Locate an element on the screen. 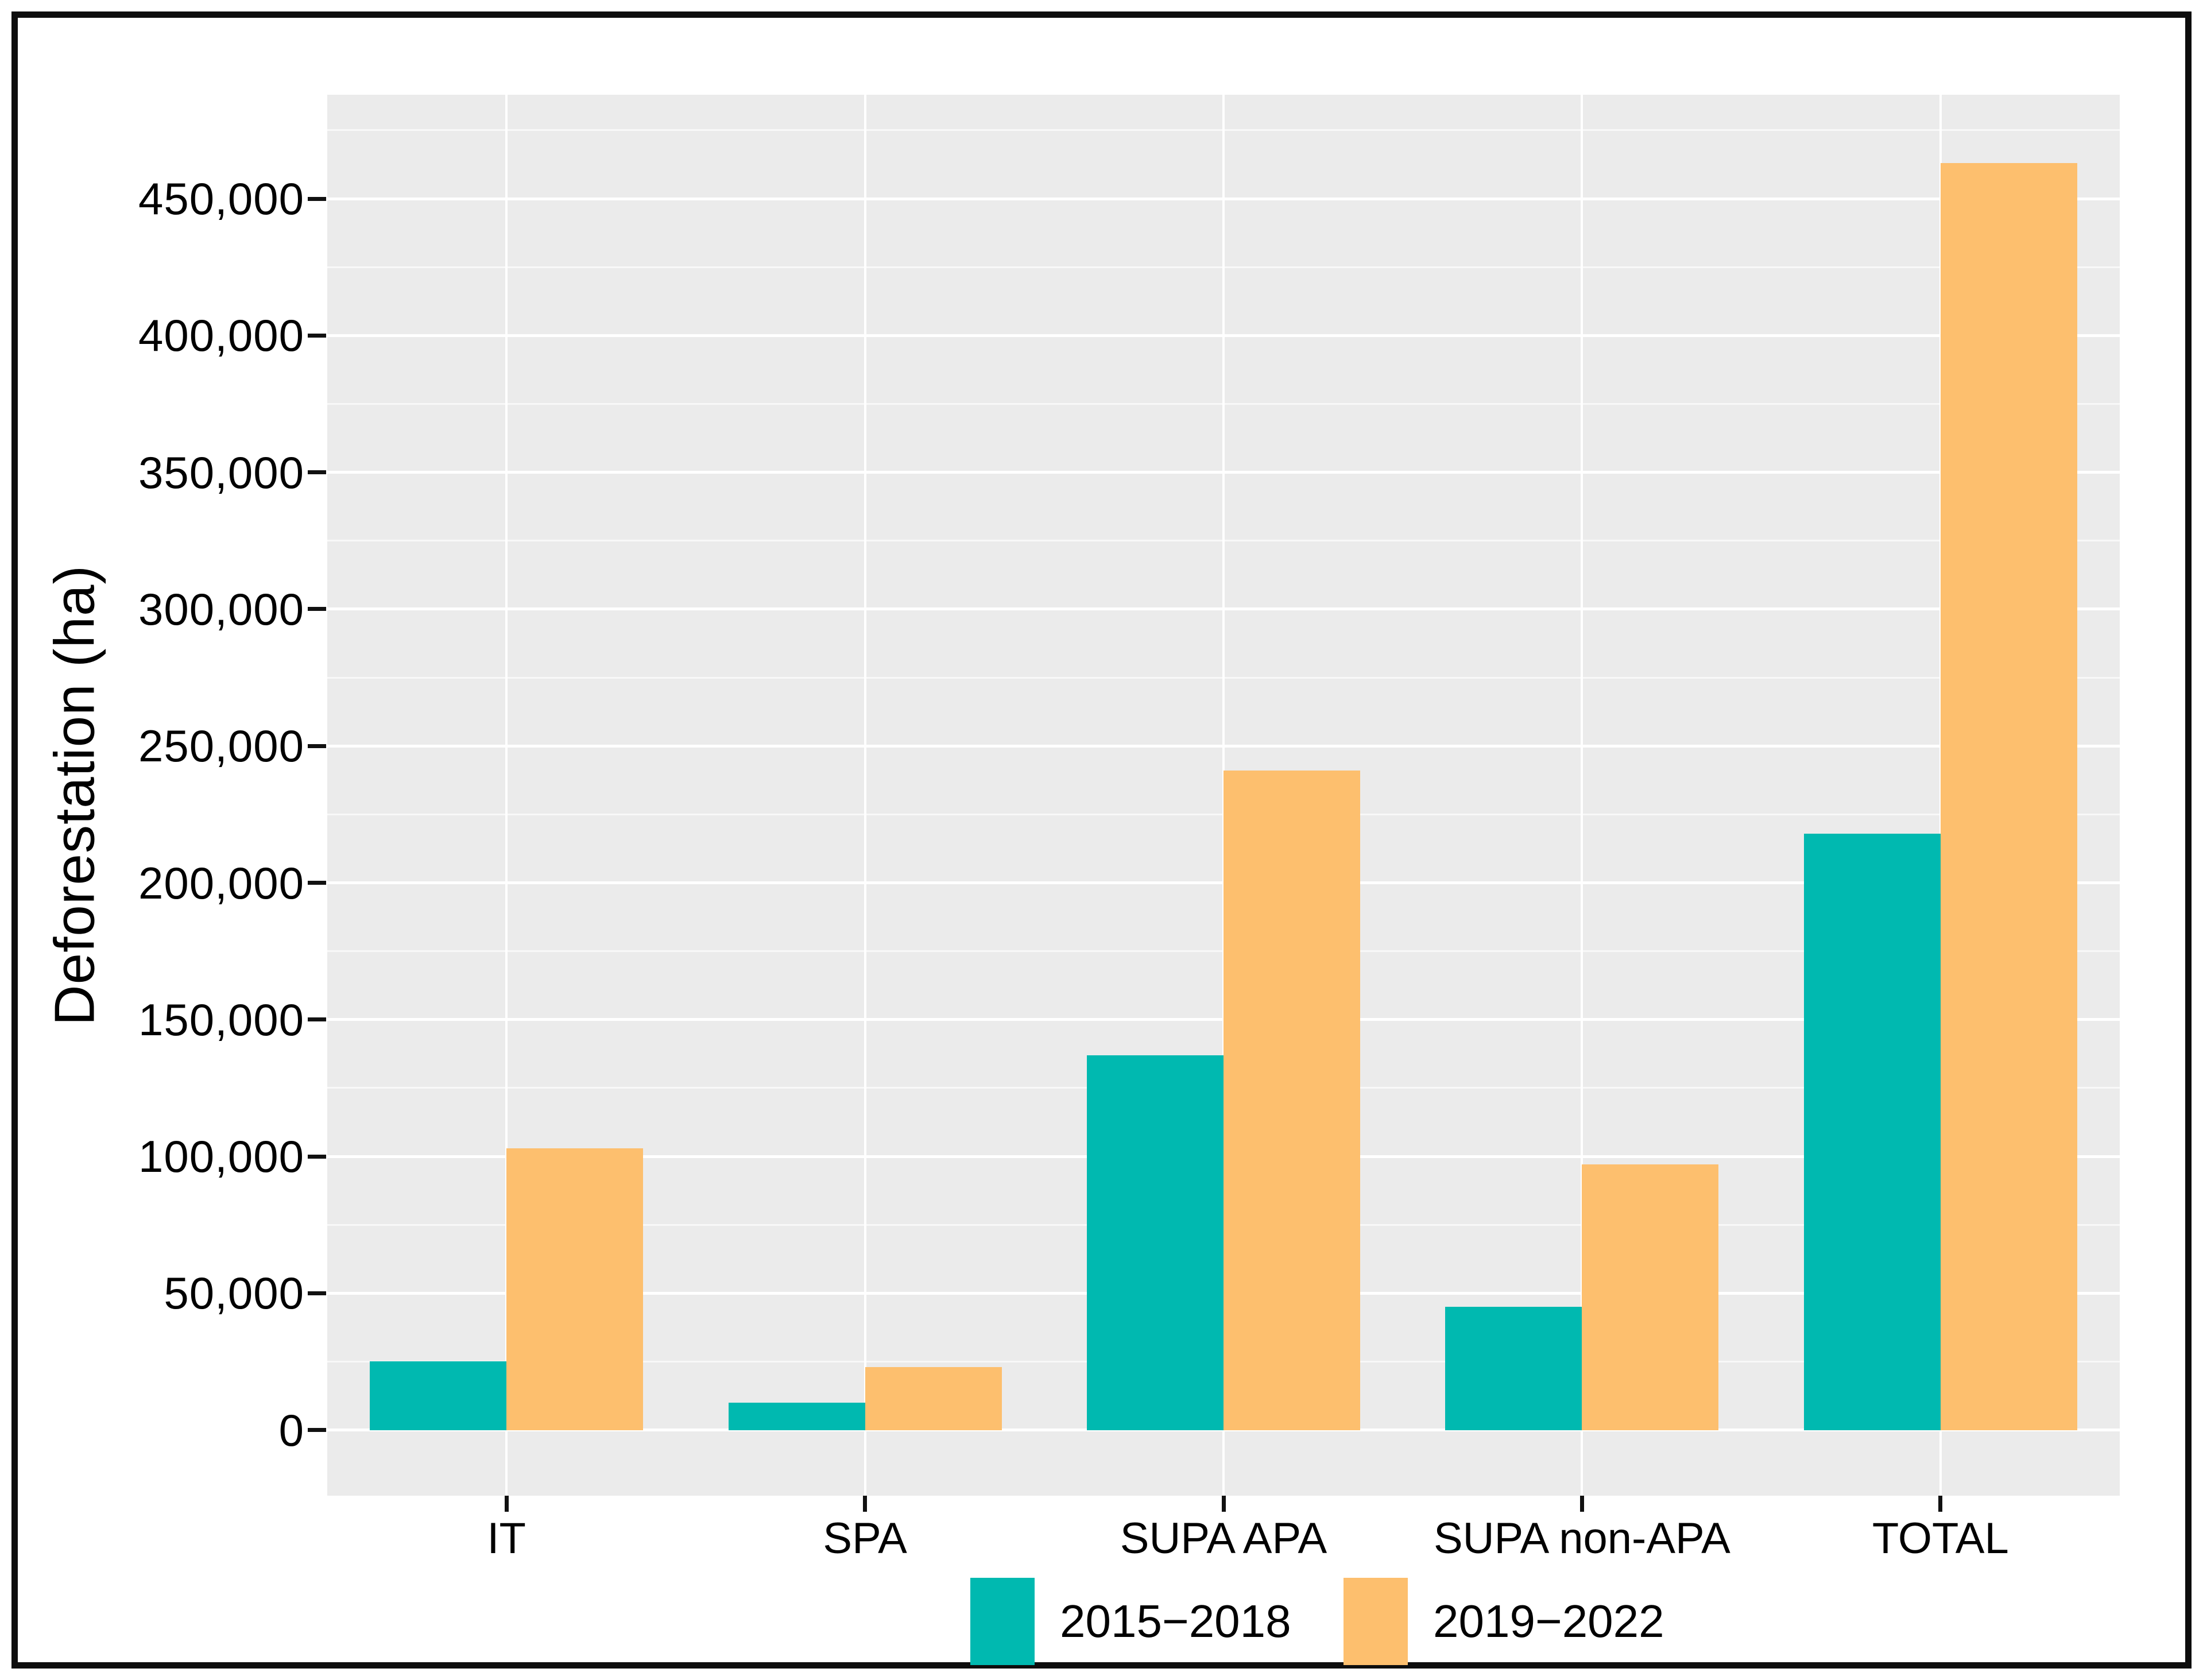  y-axis-tick-label: 0 is located at coordinates (291, 1430).